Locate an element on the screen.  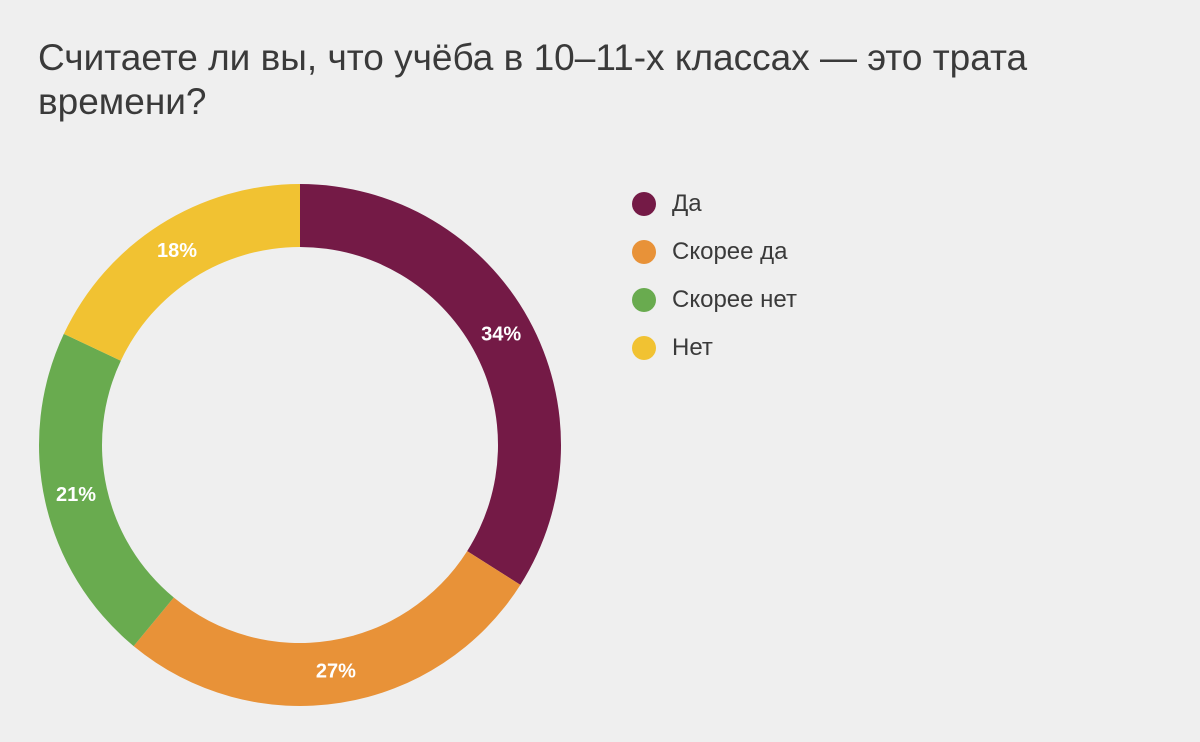
legend-item-скорее-да: Скорее да is located at coordinates (714, 252).